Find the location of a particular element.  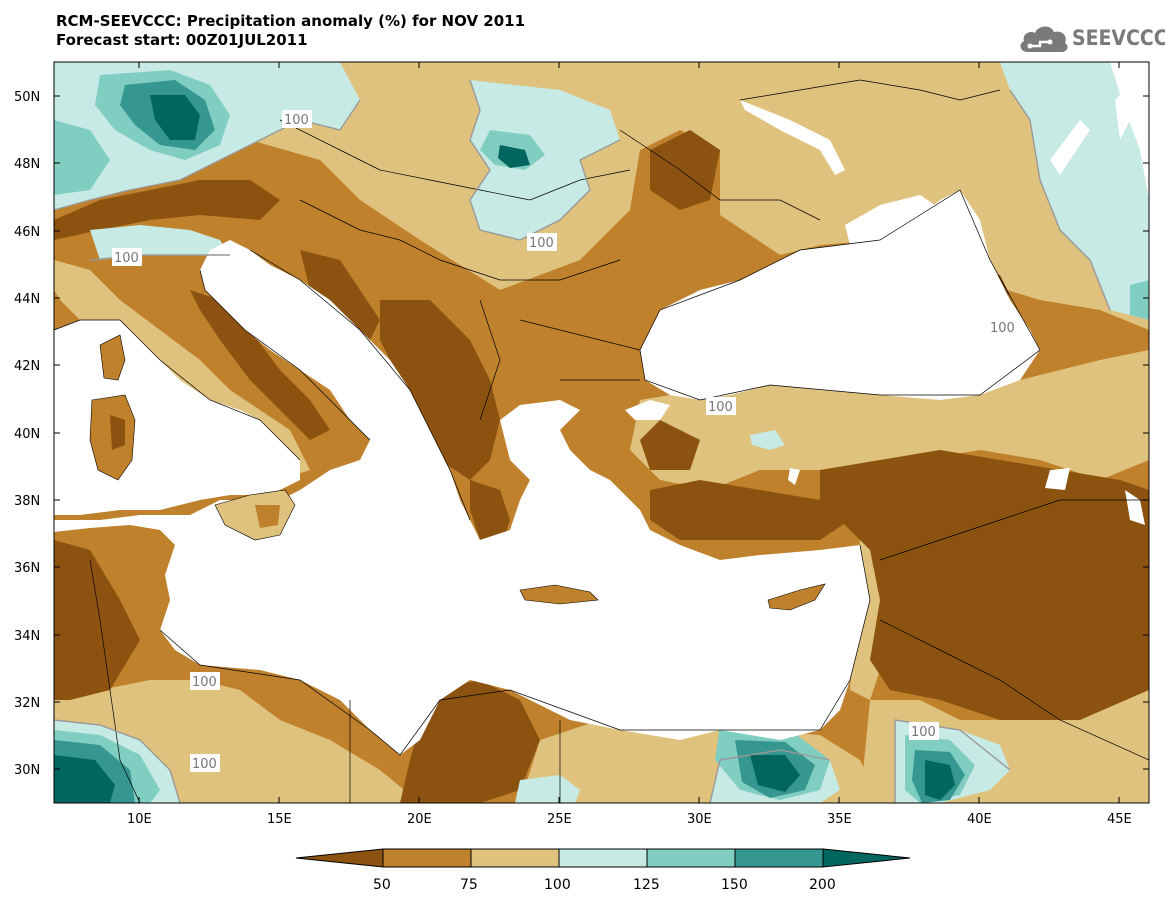

lat-label: 36N is located at coordinates (27, 568).